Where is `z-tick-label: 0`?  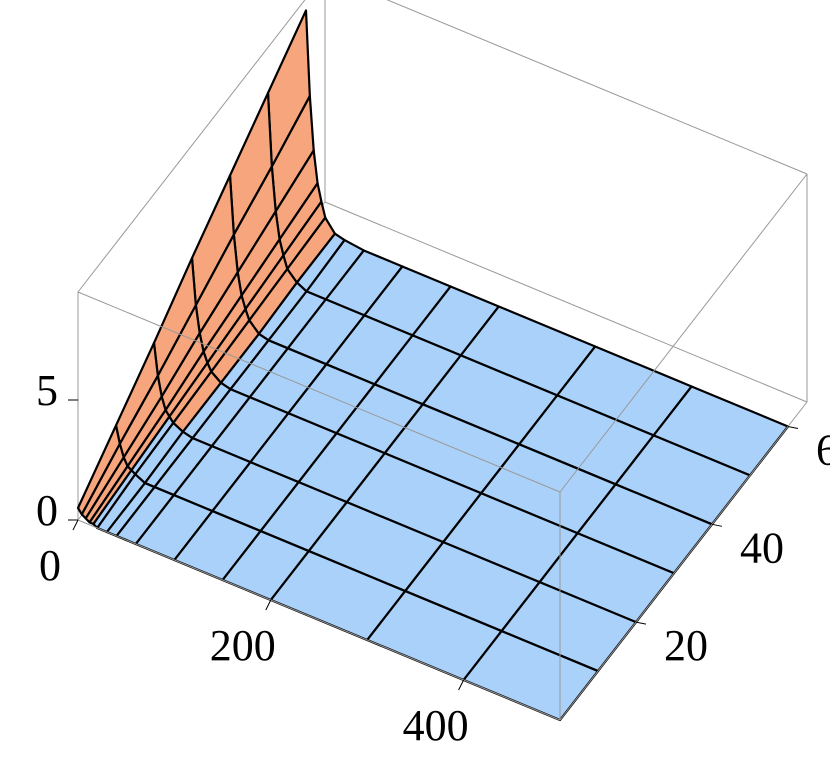
z-tick-label: 0 is located at coordinates (47, 510).